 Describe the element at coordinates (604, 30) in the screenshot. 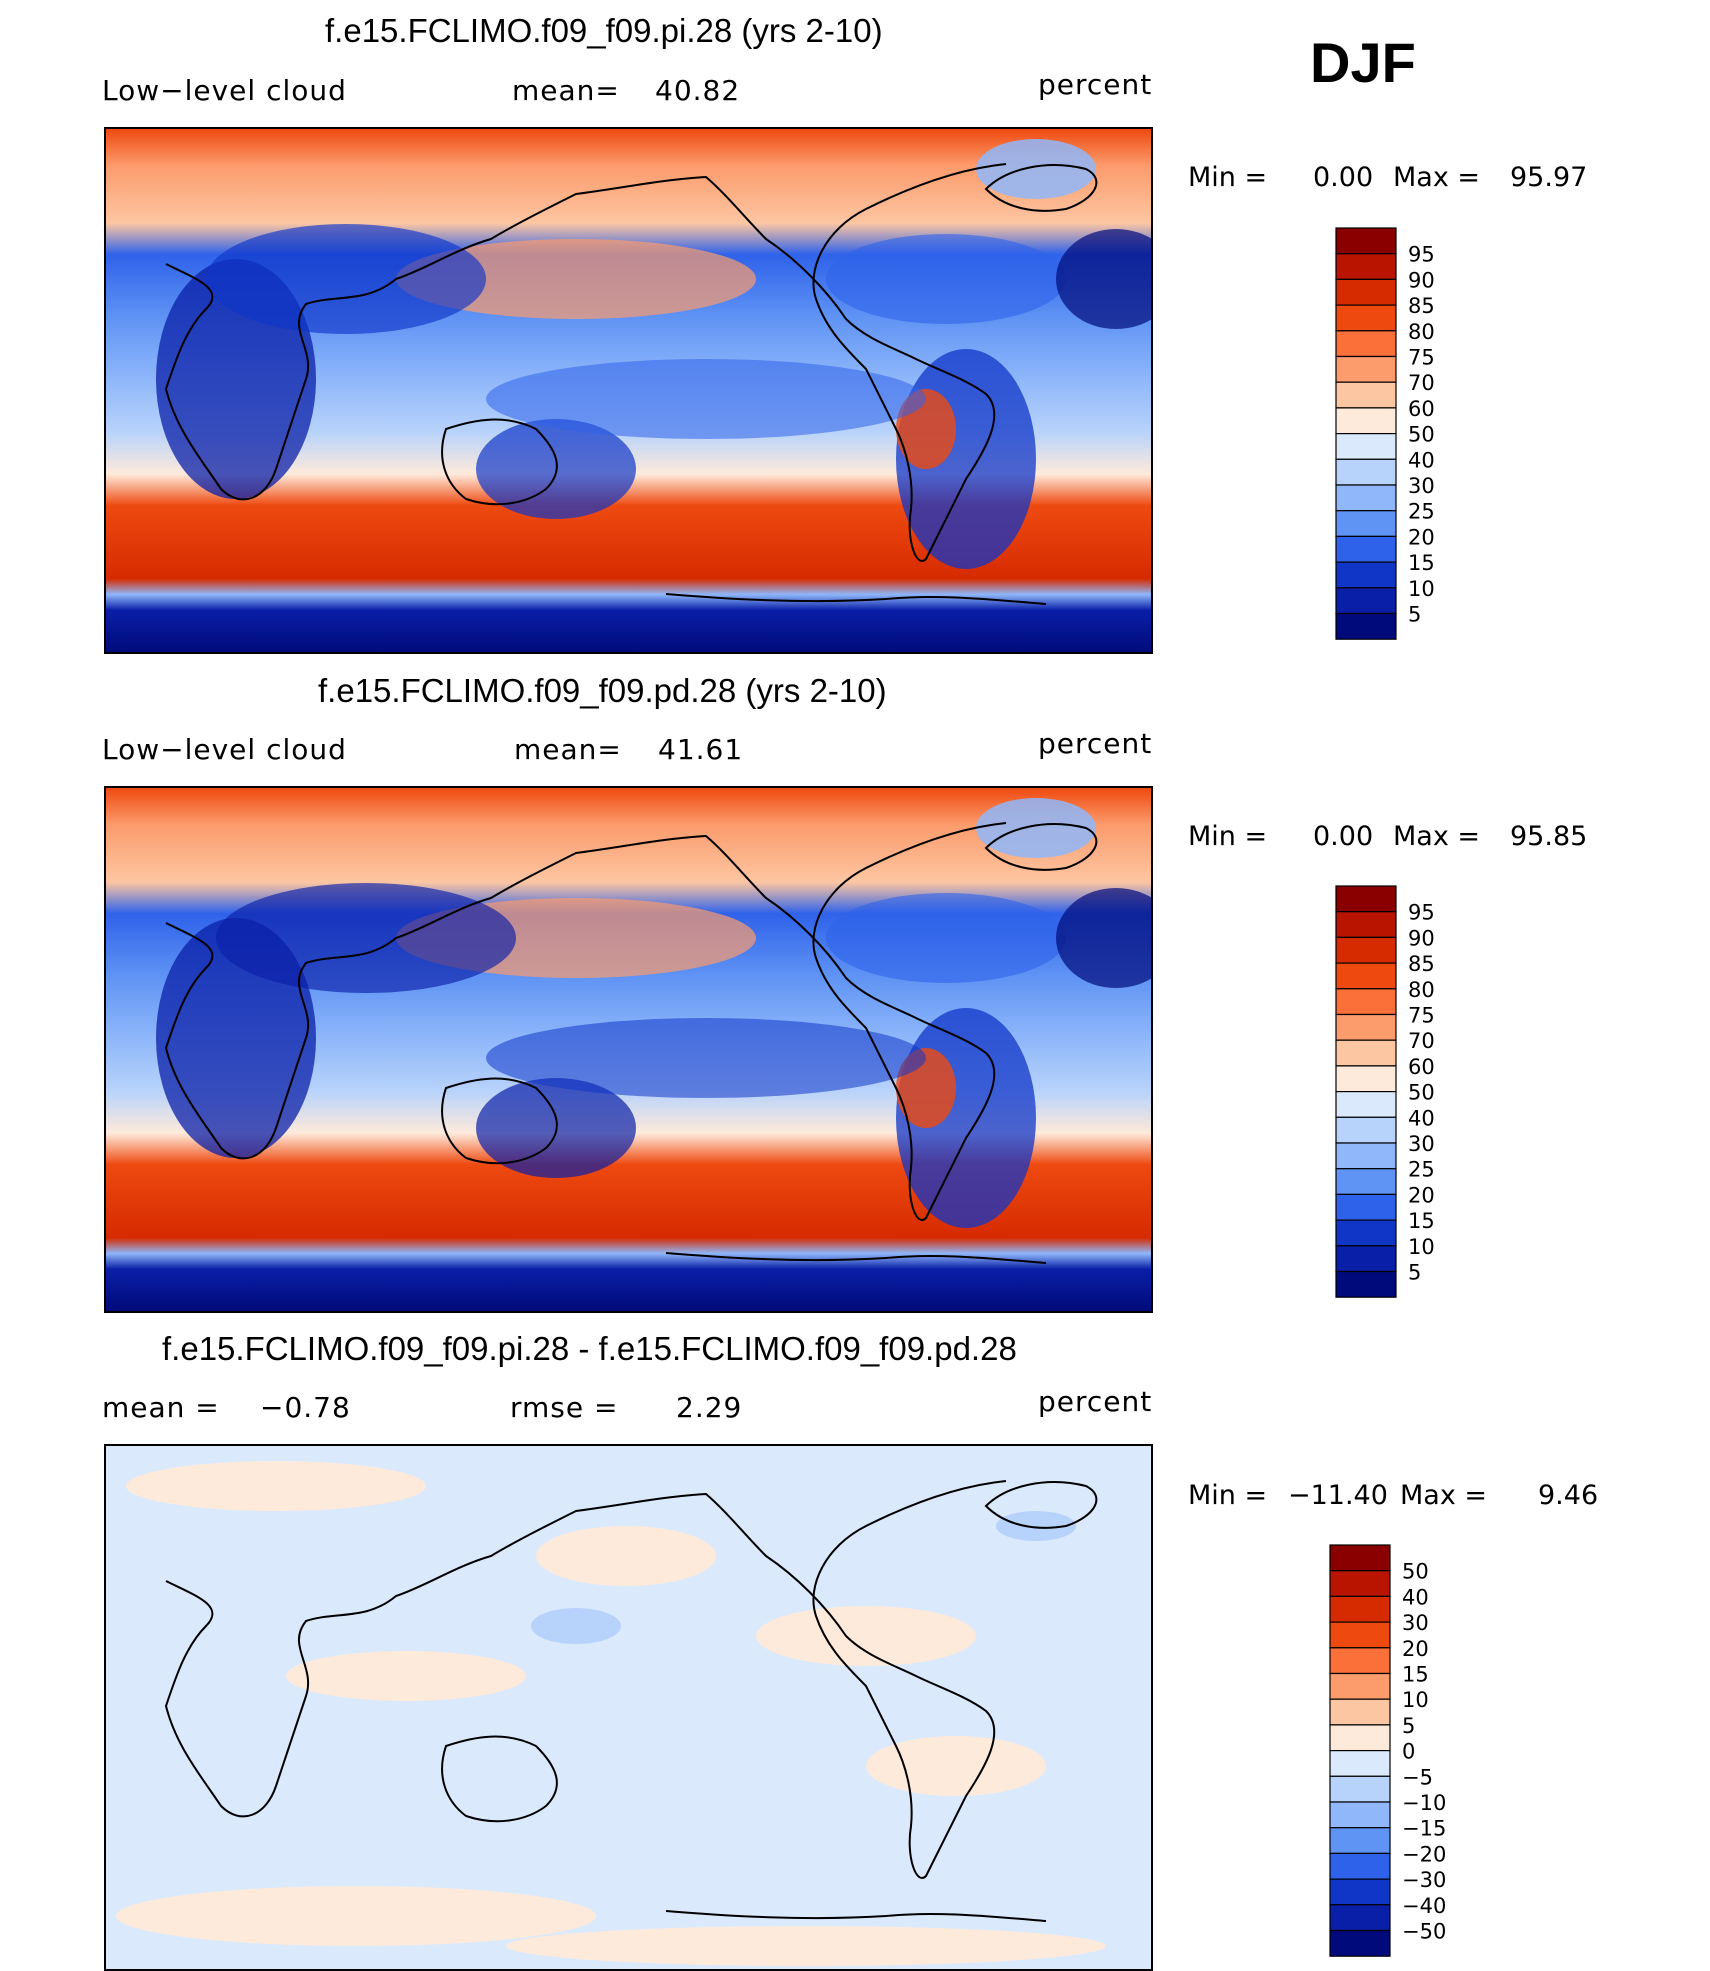

I see `panel-1-title: f.e15.FCLIMO.f09_f09.pi.28 (yrs 2-10)` at that location.